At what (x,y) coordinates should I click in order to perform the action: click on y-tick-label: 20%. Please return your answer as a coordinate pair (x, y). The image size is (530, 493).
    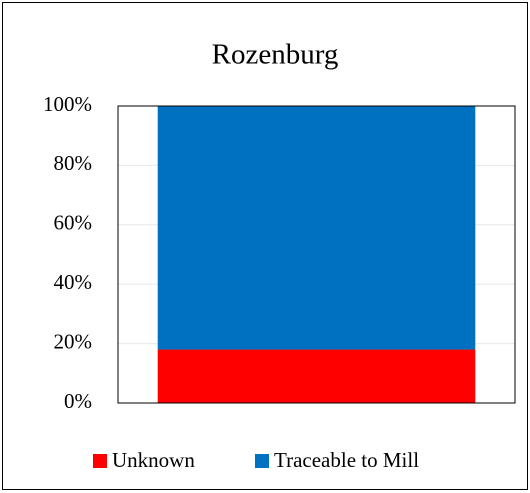
    Looking at the image, I should click on (73, 341).